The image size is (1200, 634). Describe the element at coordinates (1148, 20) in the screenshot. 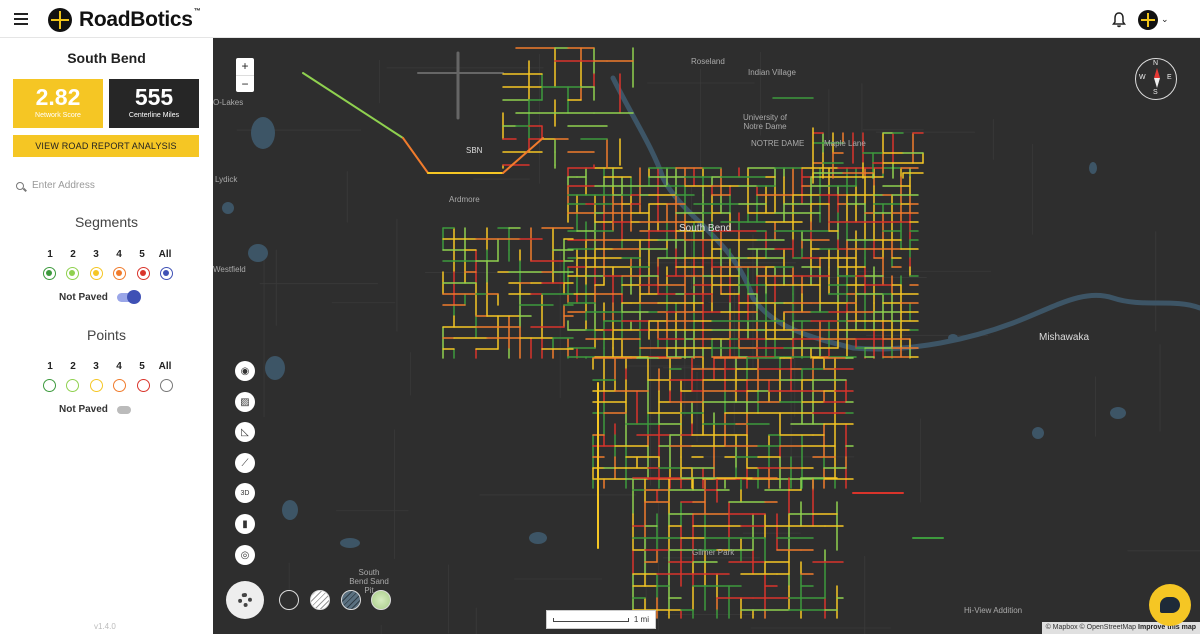

I see `account-globe-icon` at that location.